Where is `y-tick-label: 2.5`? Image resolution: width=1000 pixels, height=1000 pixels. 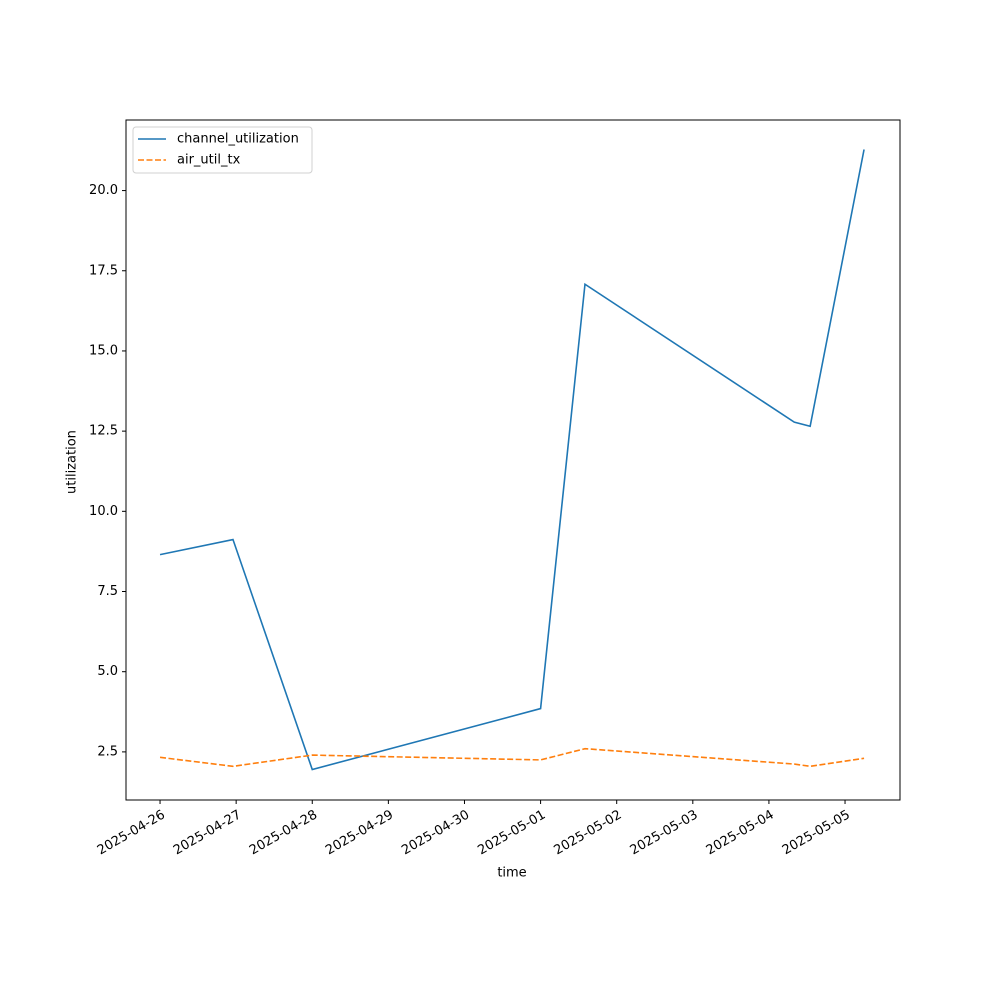
y-tick-label: 2.5 is located at coordinates (107, 751).